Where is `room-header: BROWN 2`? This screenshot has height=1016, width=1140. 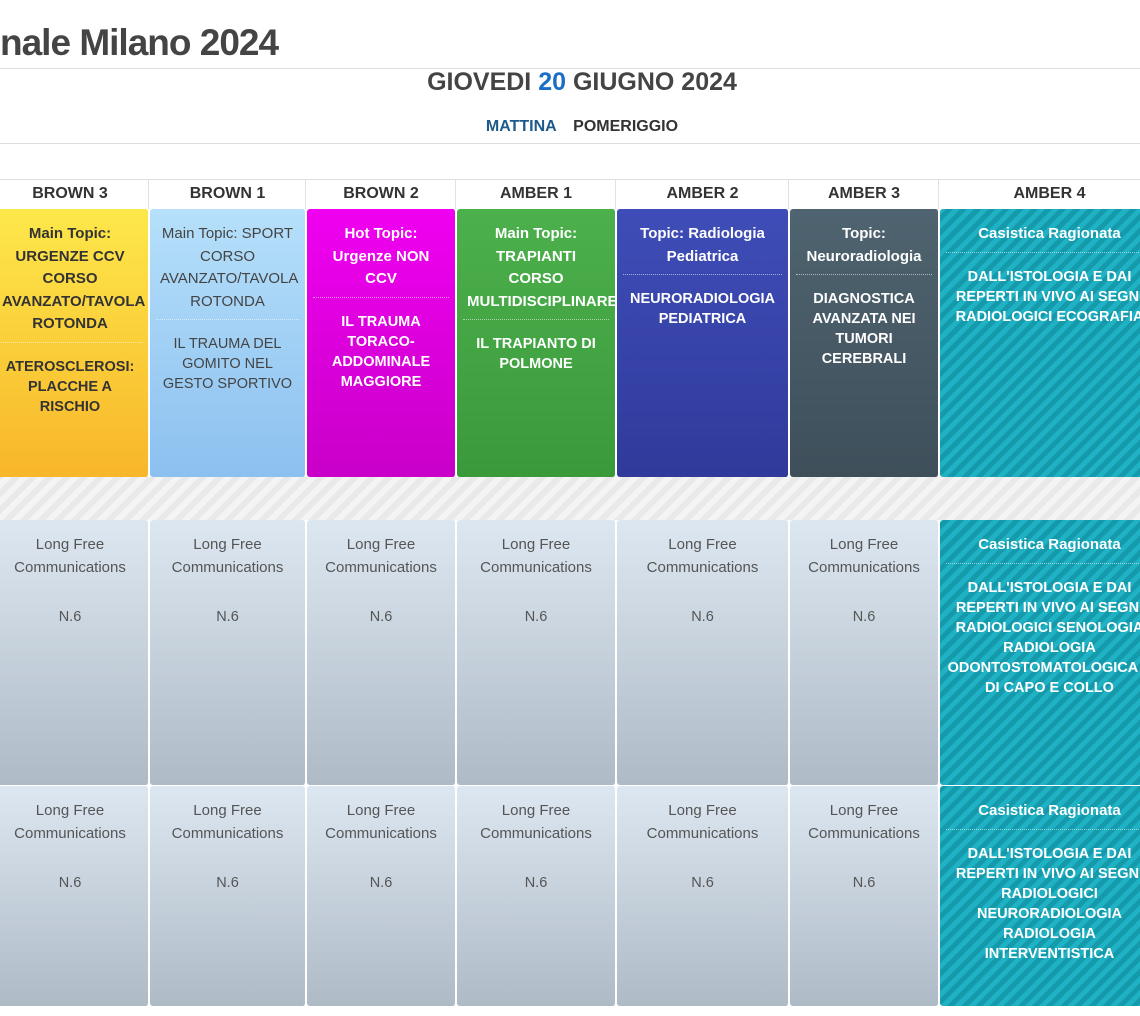
room-header: BROWN 2 is located at coordinates (381, 194).